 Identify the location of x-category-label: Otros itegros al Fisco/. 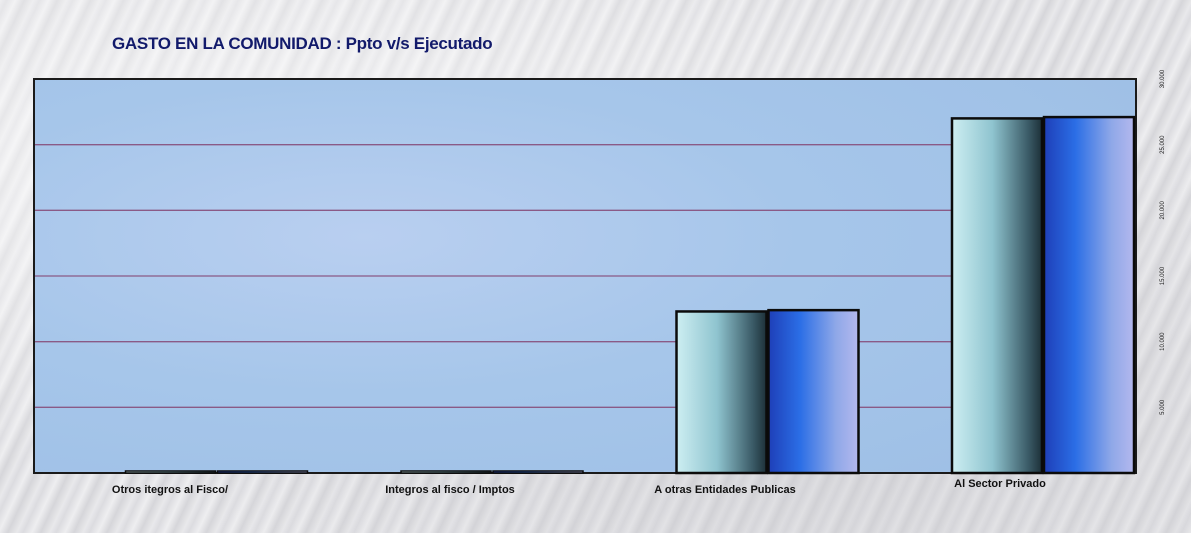
(170, 490).